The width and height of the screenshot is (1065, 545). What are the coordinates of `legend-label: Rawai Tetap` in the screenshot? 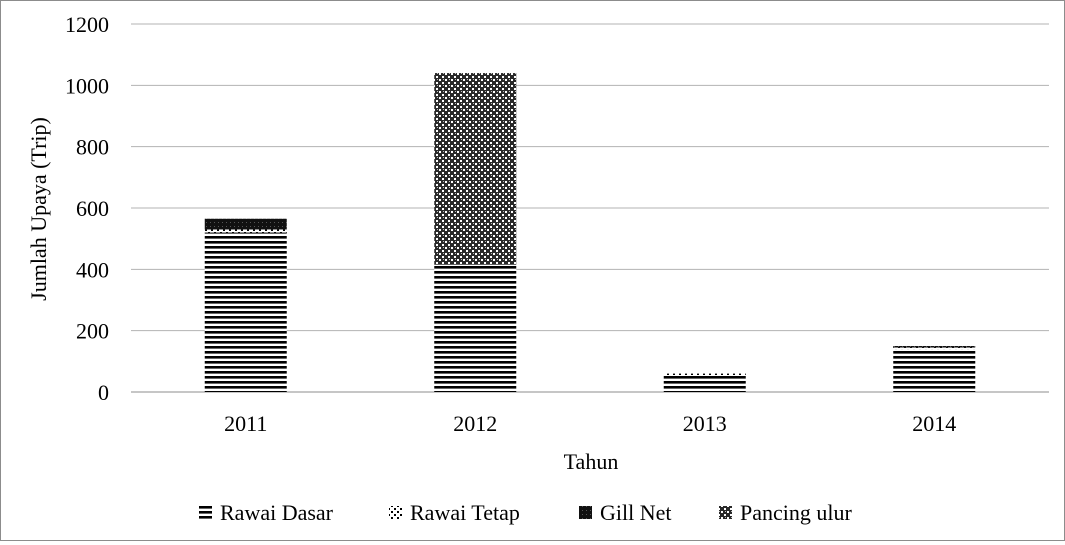 It's located at (465, 512).